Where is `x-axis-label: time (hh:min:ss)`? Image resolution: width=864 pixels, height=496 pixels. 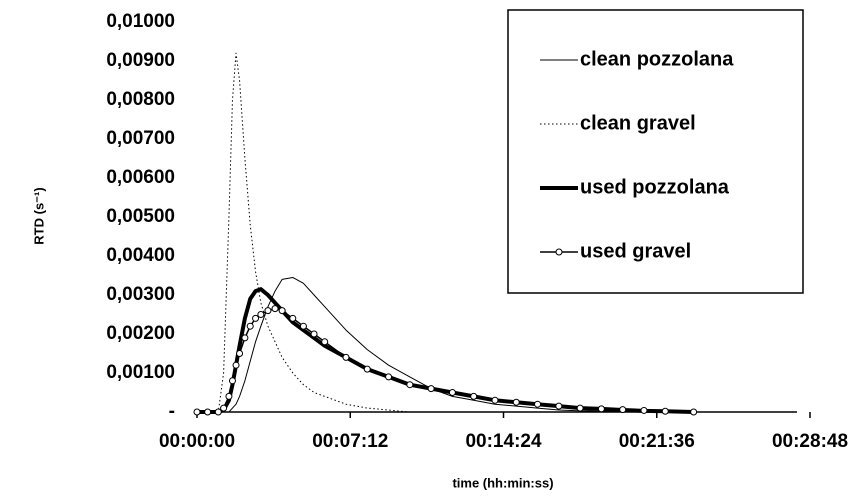 x-axis-label: time (hh:min:ss) is located at coordinates (502, 482).